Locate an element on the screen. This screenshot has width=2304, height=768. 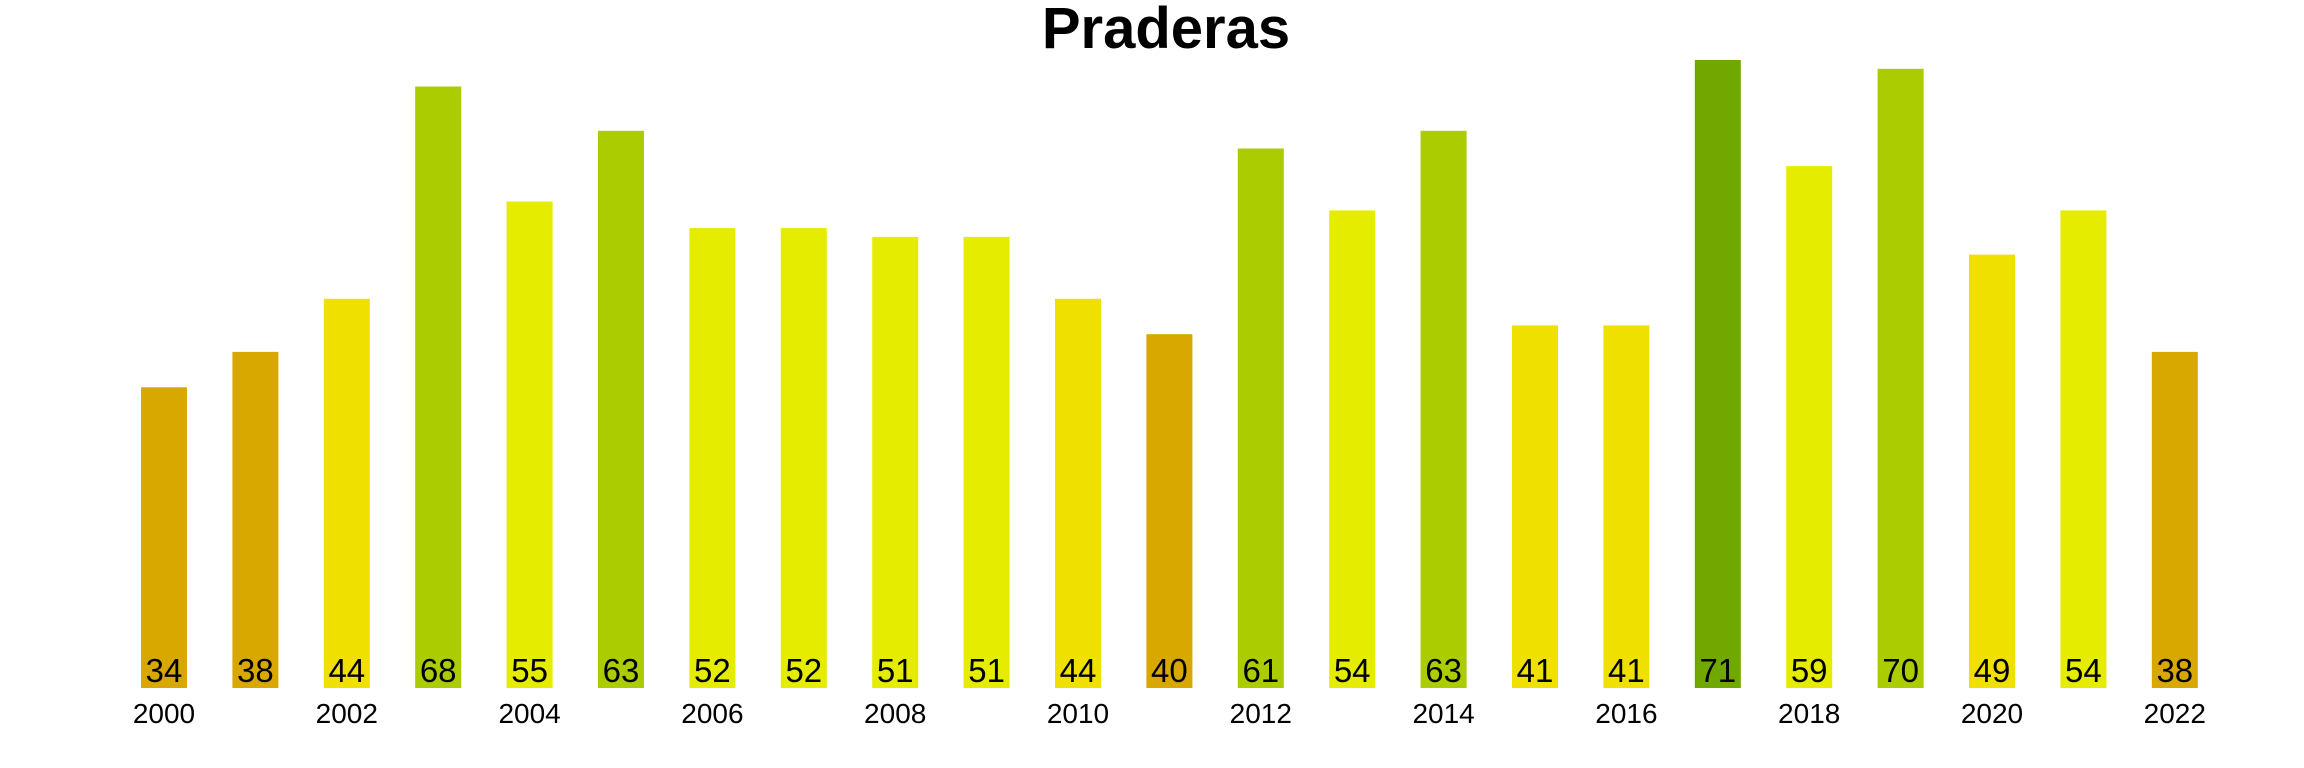
value-label-2008: 51 is located at coordinates (895, 670).